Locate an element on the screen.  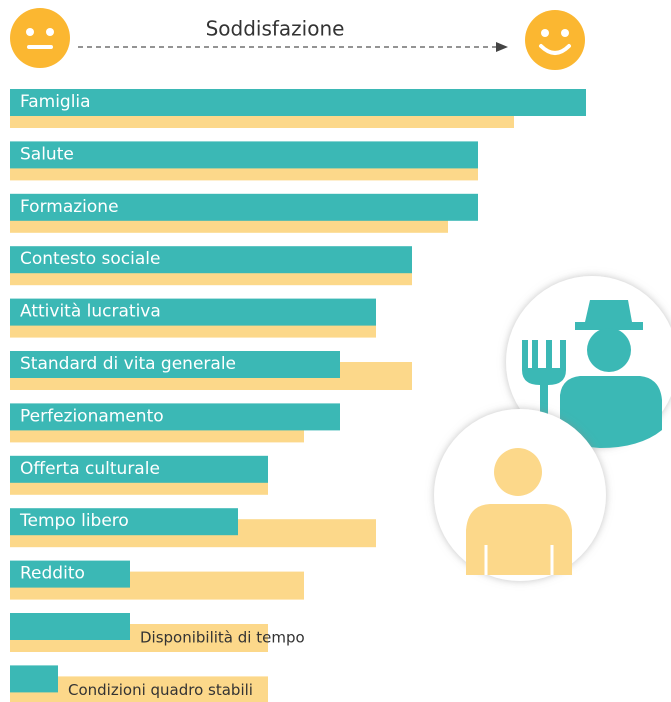
farmer-icon is located at coordinates (588, 362).